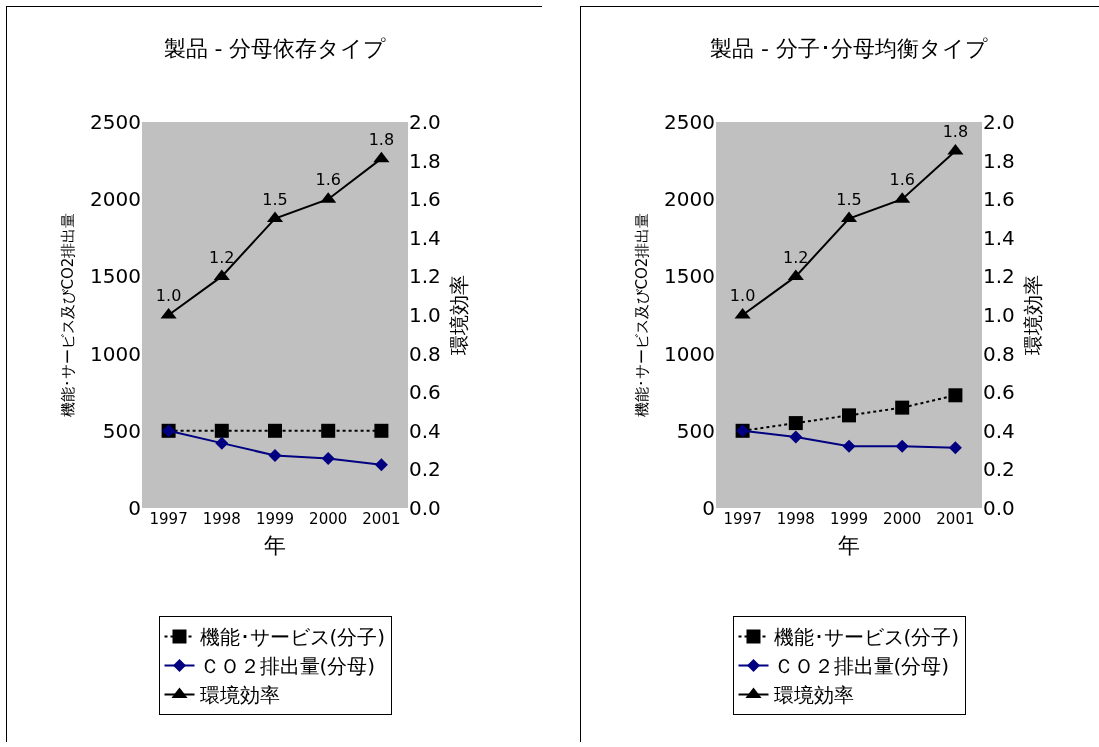 The image size is (1099, 747). I want to click on chart-title: 製品 - 分子･分母均衡タイプ, so click(849, 48).